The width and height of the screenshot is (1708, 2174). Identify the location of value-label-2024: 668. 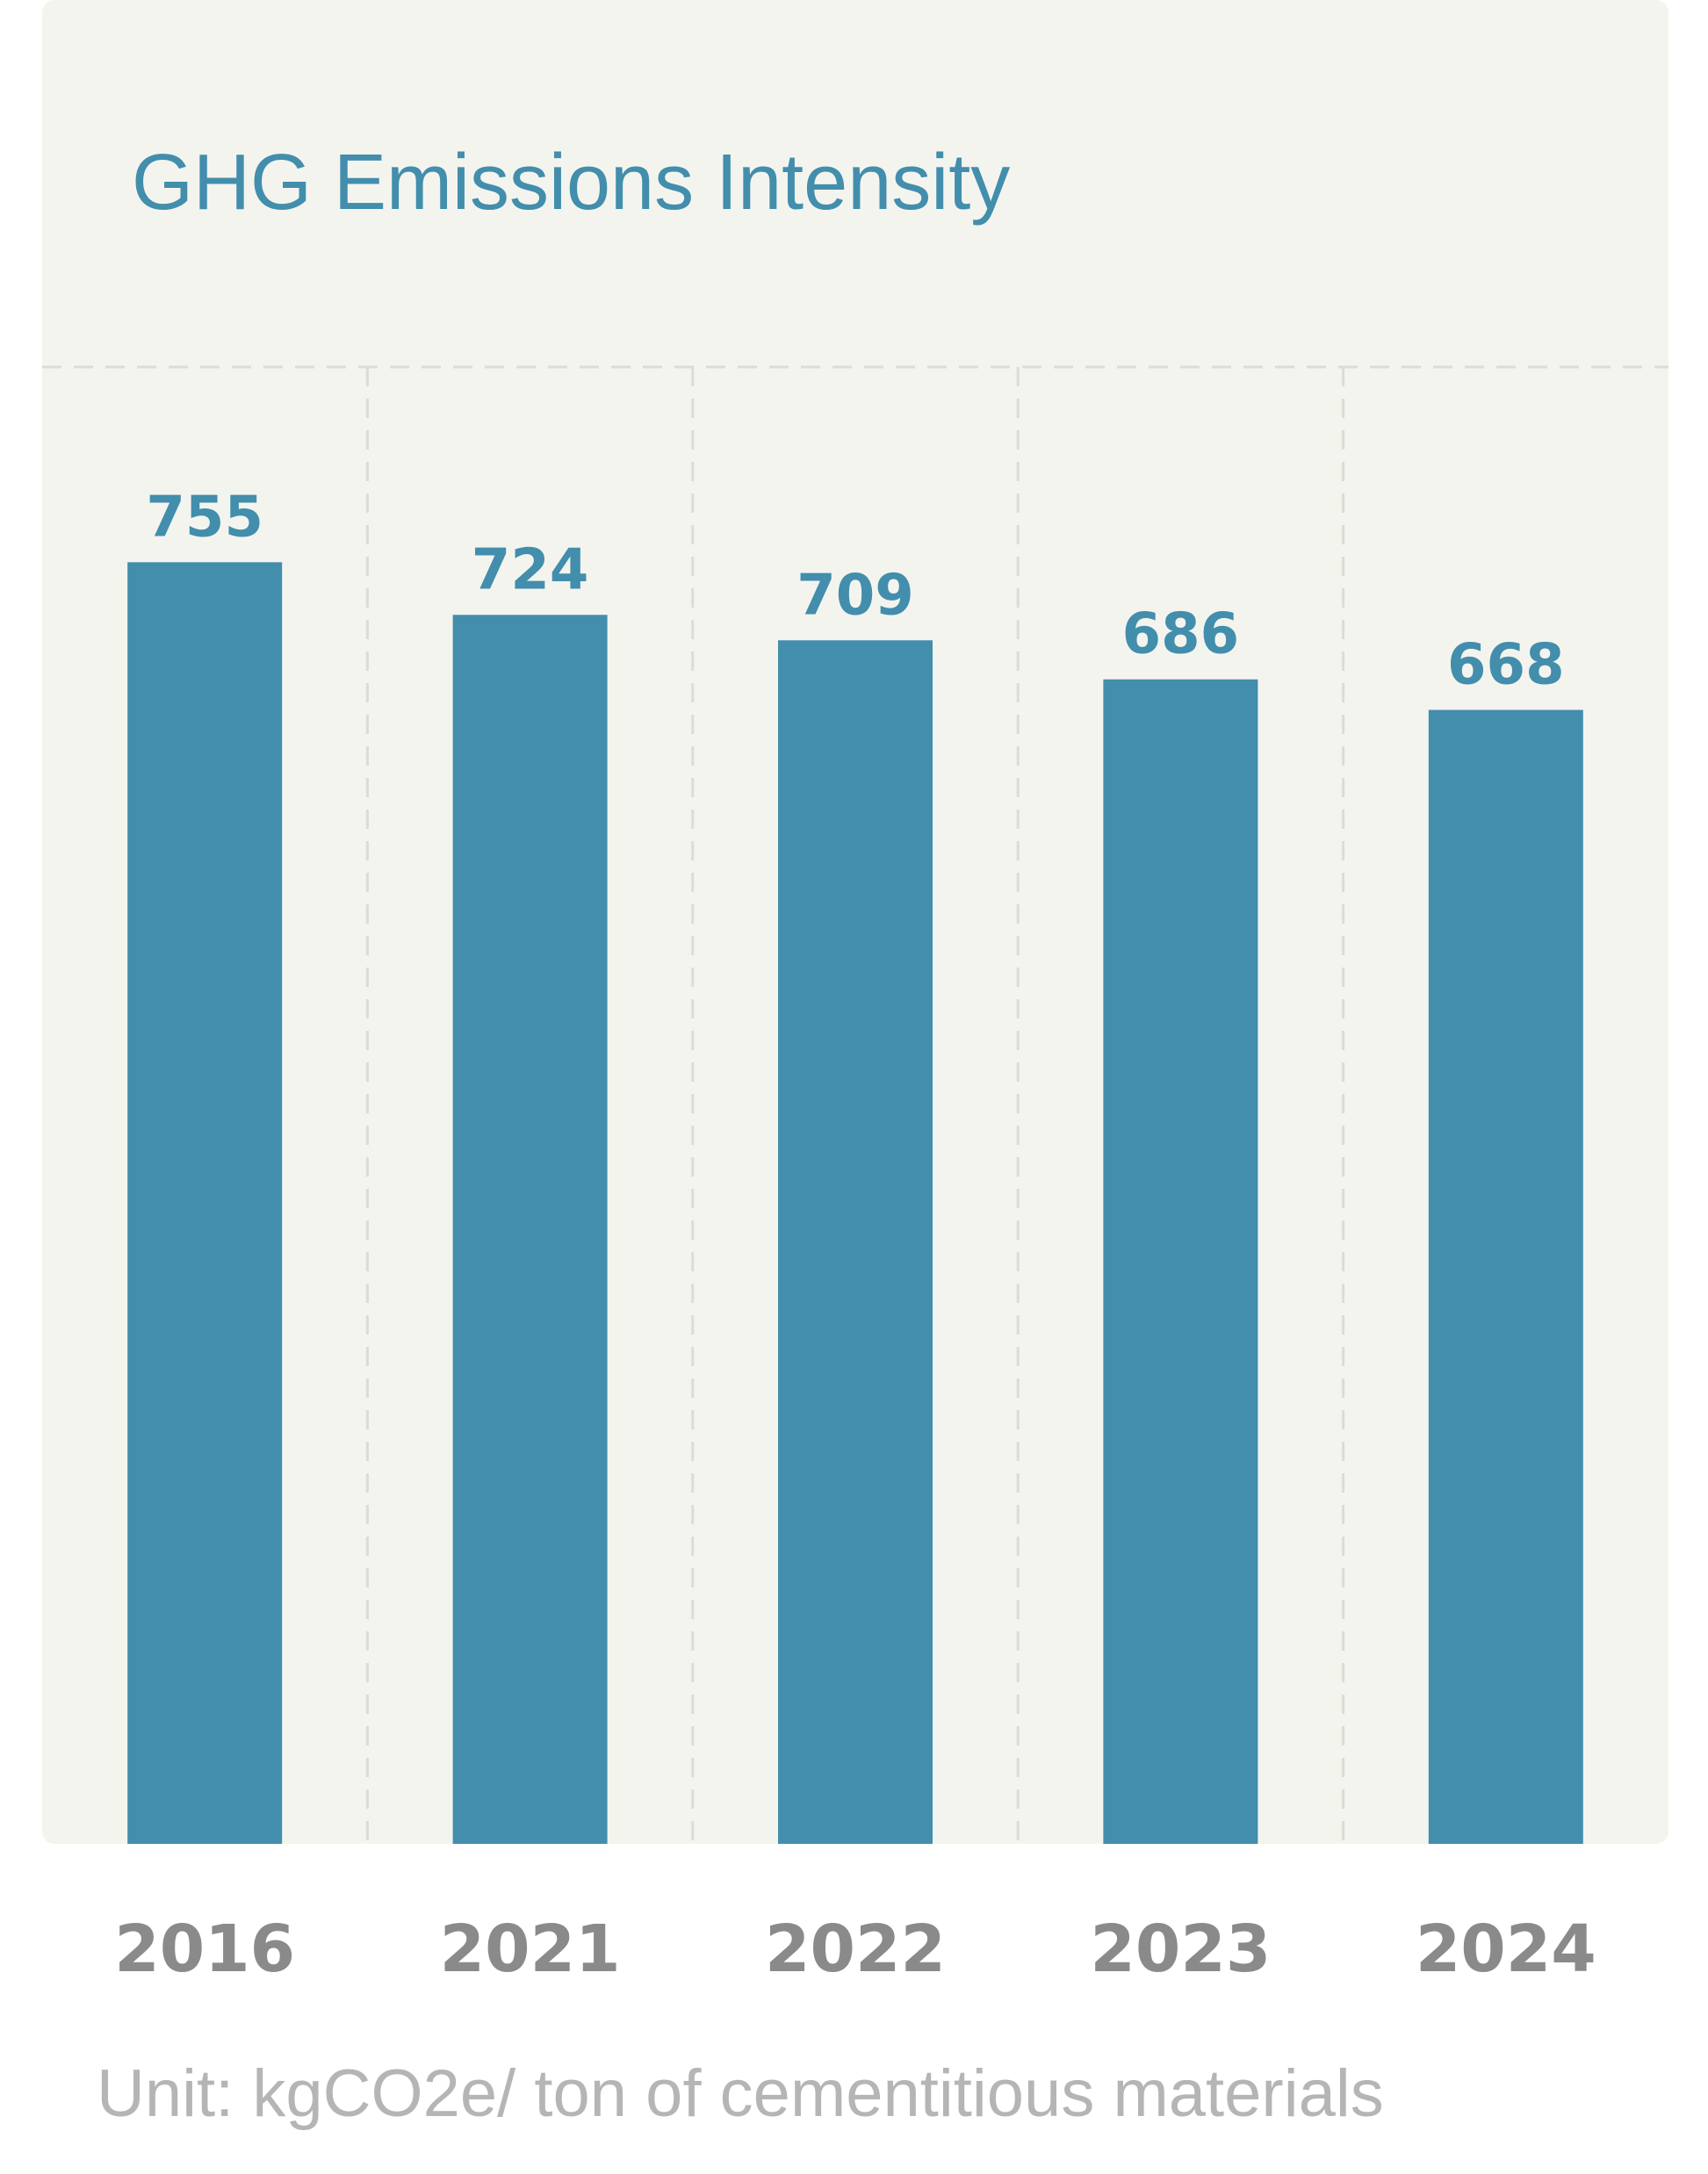
(1506, 665).